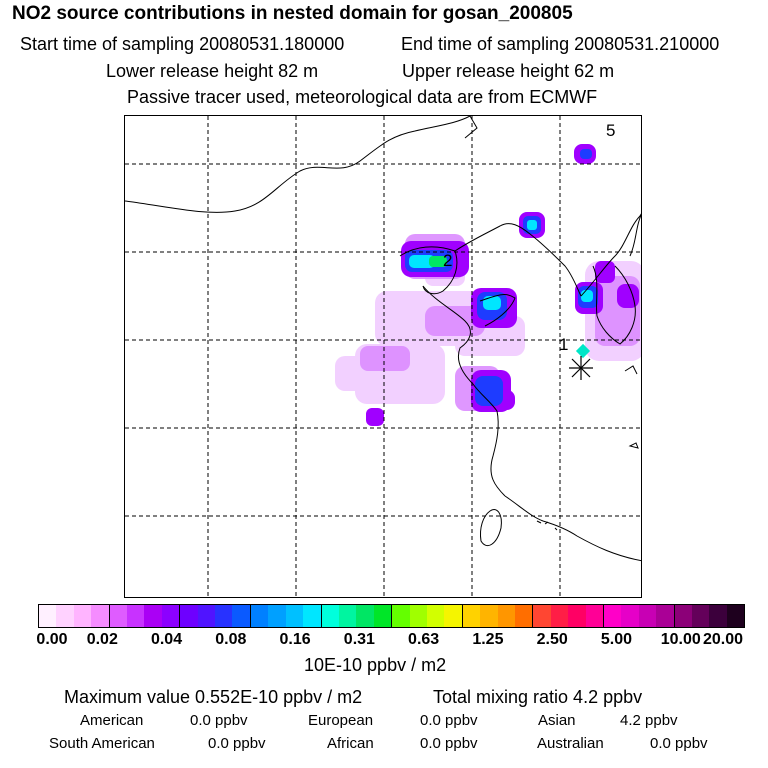 The width and height of the screenshot is (768, 768). What do you see at coordinates (557, 720) in the screenshot?
I see `region-name: Asian` at bounding box center [557, 720].